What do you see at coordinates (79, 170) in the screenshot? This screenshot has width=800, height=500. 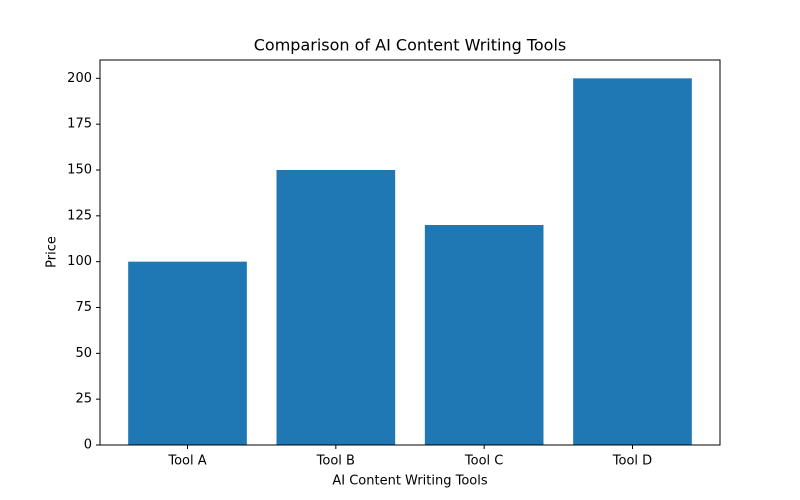 I see `y-tick-label: 150` at bounding box center [79, 170].